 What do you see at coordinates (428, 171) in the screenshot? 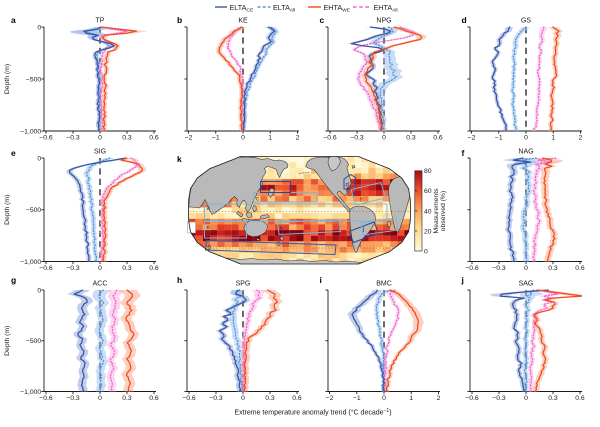
I see `svg-text: 80` at bounding box center [428, 171].